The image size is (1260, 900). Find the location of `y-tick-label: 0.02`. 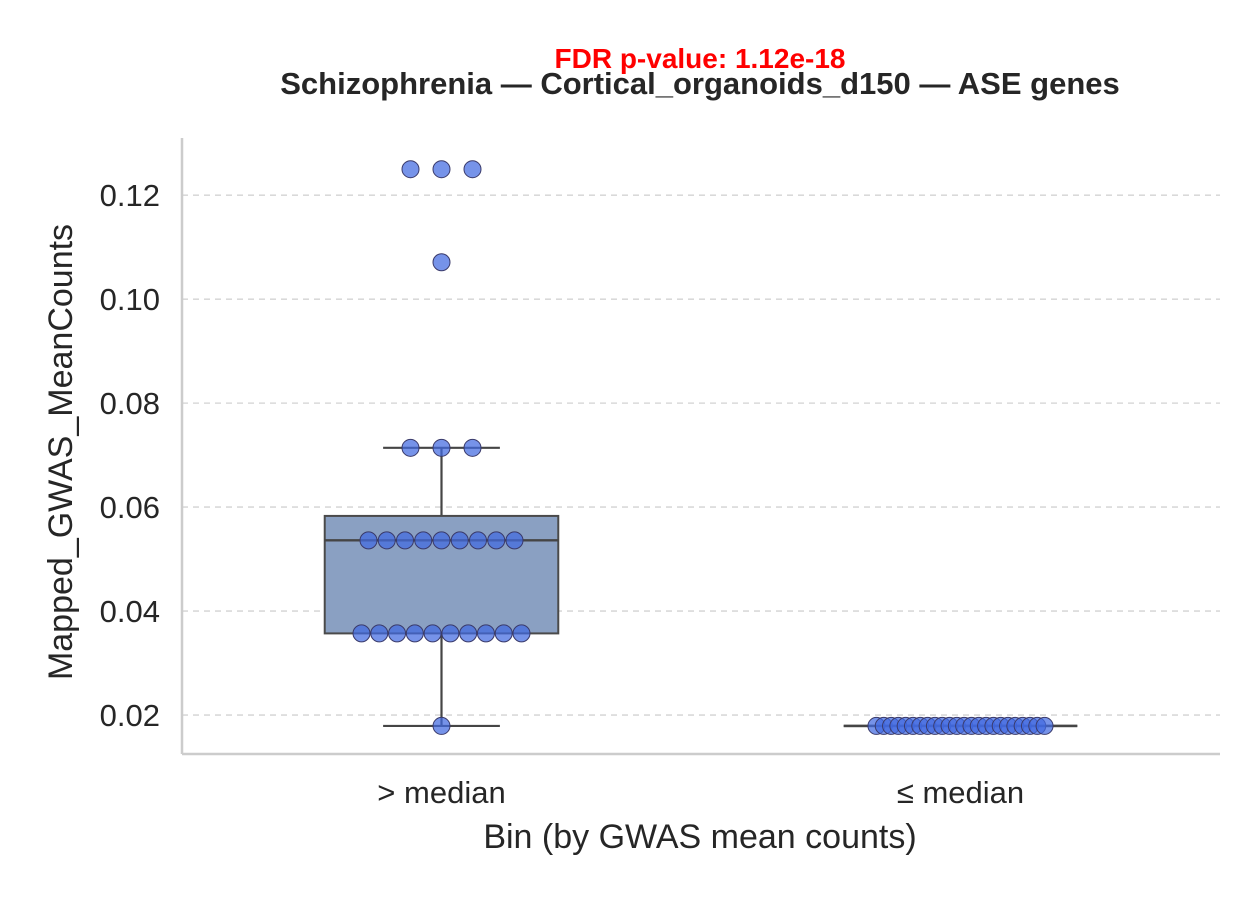

y-tick-label: 0.02 is located at coordinates (130, 715).